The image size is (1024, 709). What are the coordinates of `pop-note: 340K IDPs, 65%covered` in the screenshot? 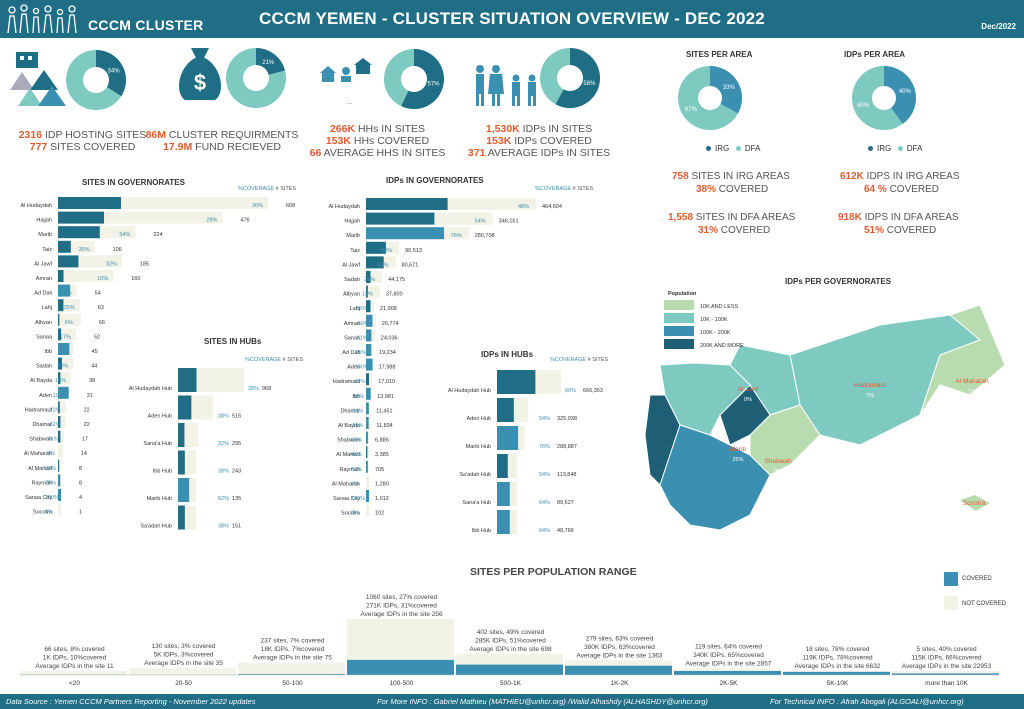 It's located at (728, 655).